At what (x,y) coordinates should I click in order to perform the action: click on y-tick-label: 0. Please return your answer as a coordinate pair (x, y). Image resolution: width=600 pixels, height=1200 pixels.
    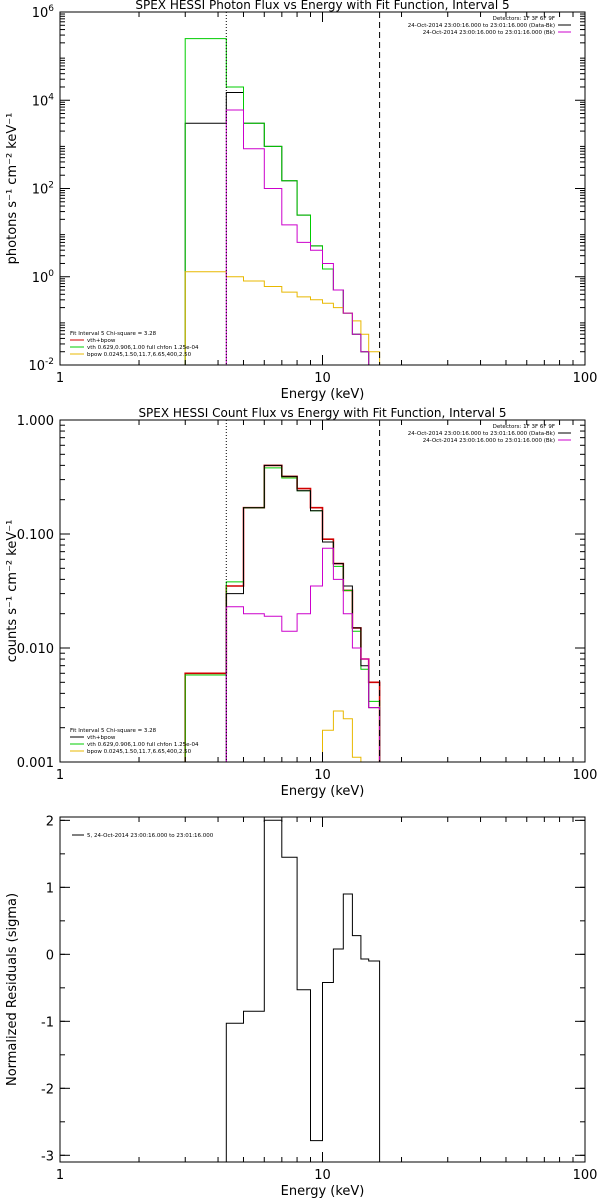
    Looking at the image, I should click on (50, 955).